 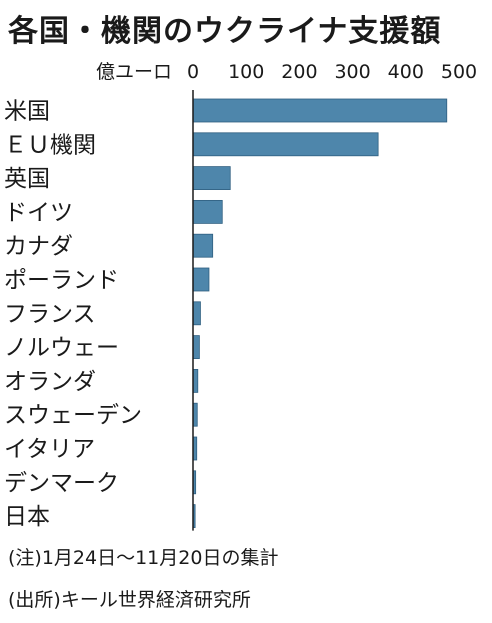 I want to click on chart-title: 各国・機関のウクライナ支援額, so click(x=225, y=31).